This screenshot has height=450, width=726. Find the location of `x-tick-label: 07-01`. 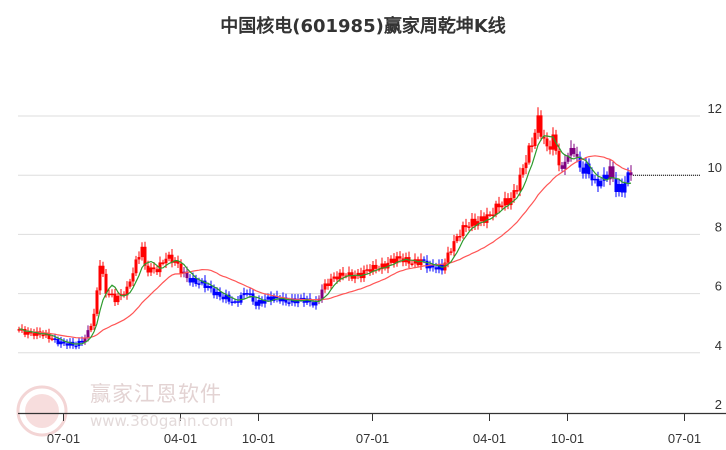

x-tick-label: 07-01 is located at coordinates (372, 438).